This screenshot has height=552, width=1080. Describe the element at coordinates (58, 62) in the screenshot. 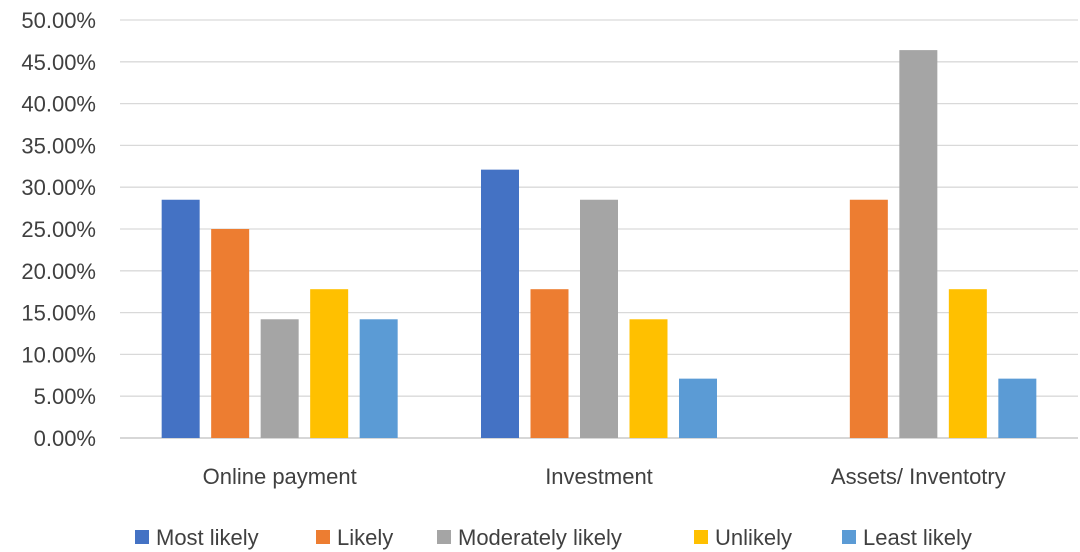

I see `y-tick-label: 45.00%` at that location.